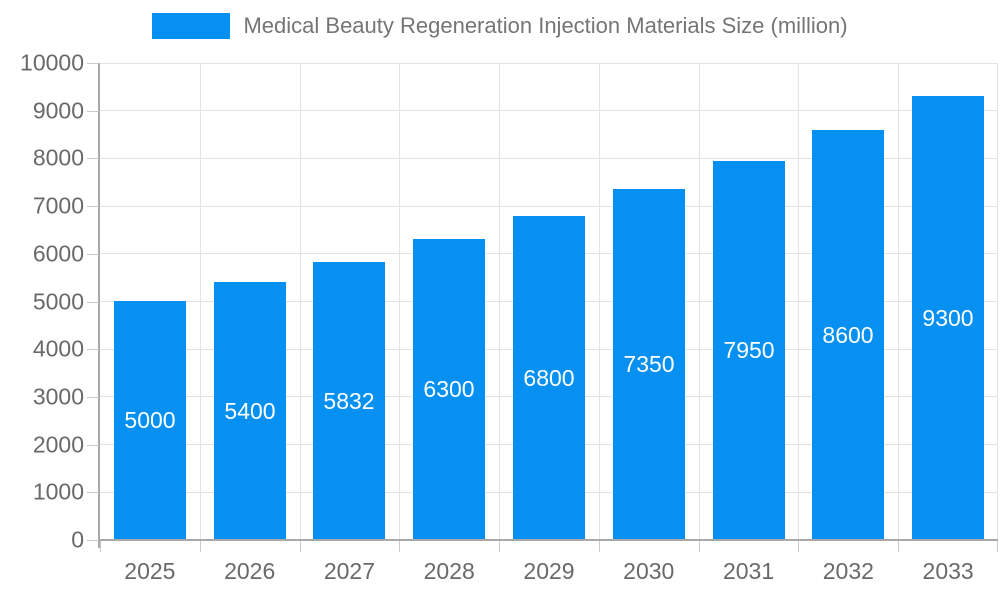 The image size is (1000, 600). I want to click on x-tick-label: 2025, so click(150, 571).